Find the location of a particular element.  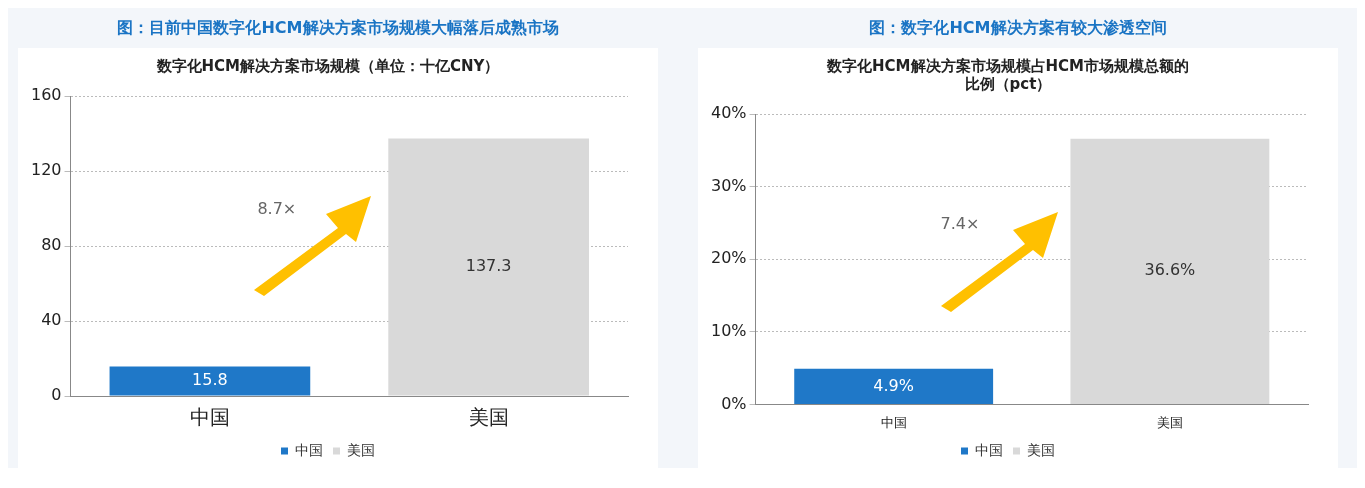

y-tick-label: 80 is located at coordinates (51, 245).